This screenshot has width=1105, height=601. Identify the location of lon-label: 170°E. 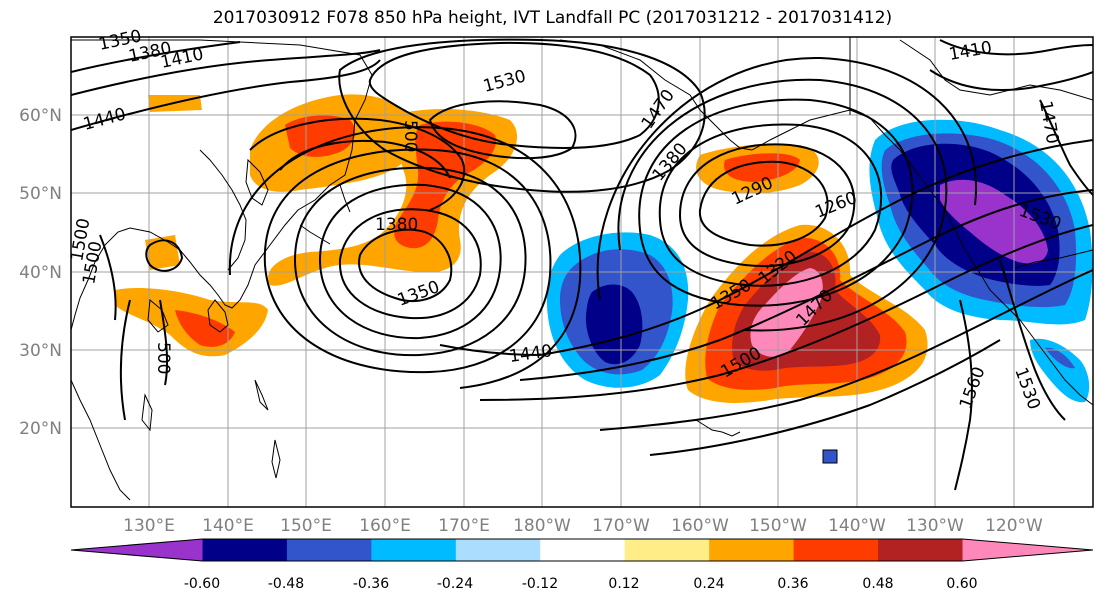
(464, 526).